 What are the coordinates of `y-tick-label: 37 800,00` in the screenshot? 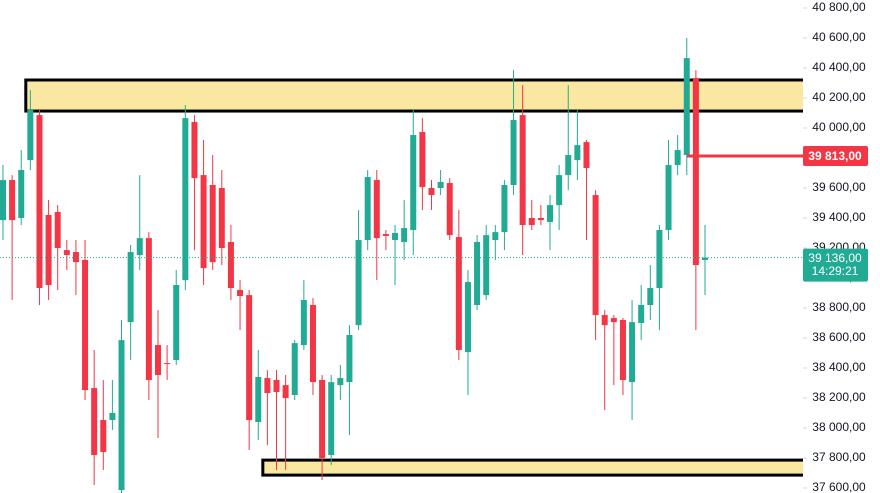 It's located at (839, 457).